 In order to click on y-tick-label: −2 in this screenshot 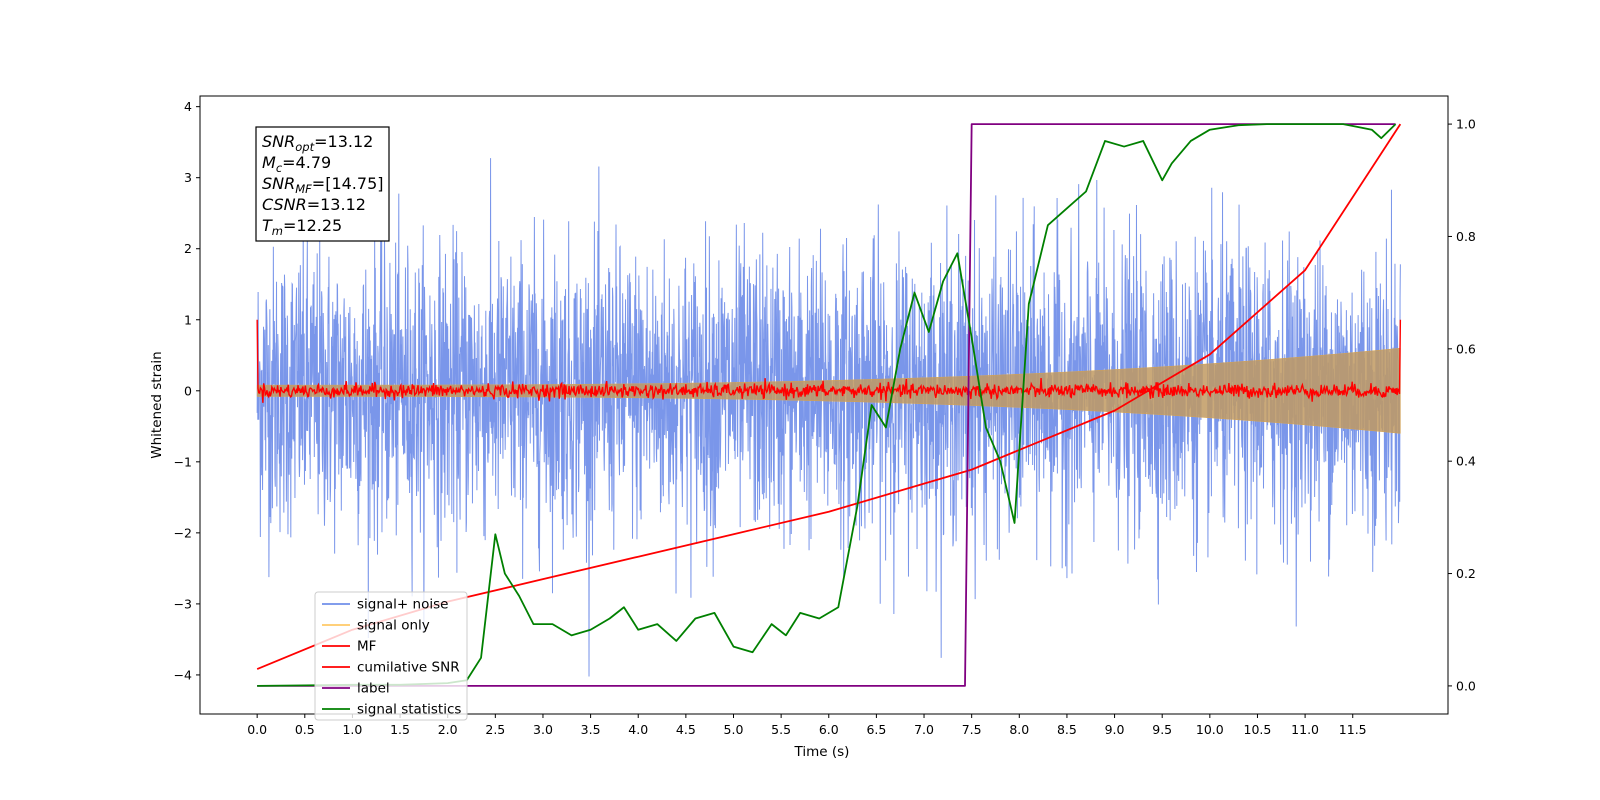, I will do `click(183, 532)`.